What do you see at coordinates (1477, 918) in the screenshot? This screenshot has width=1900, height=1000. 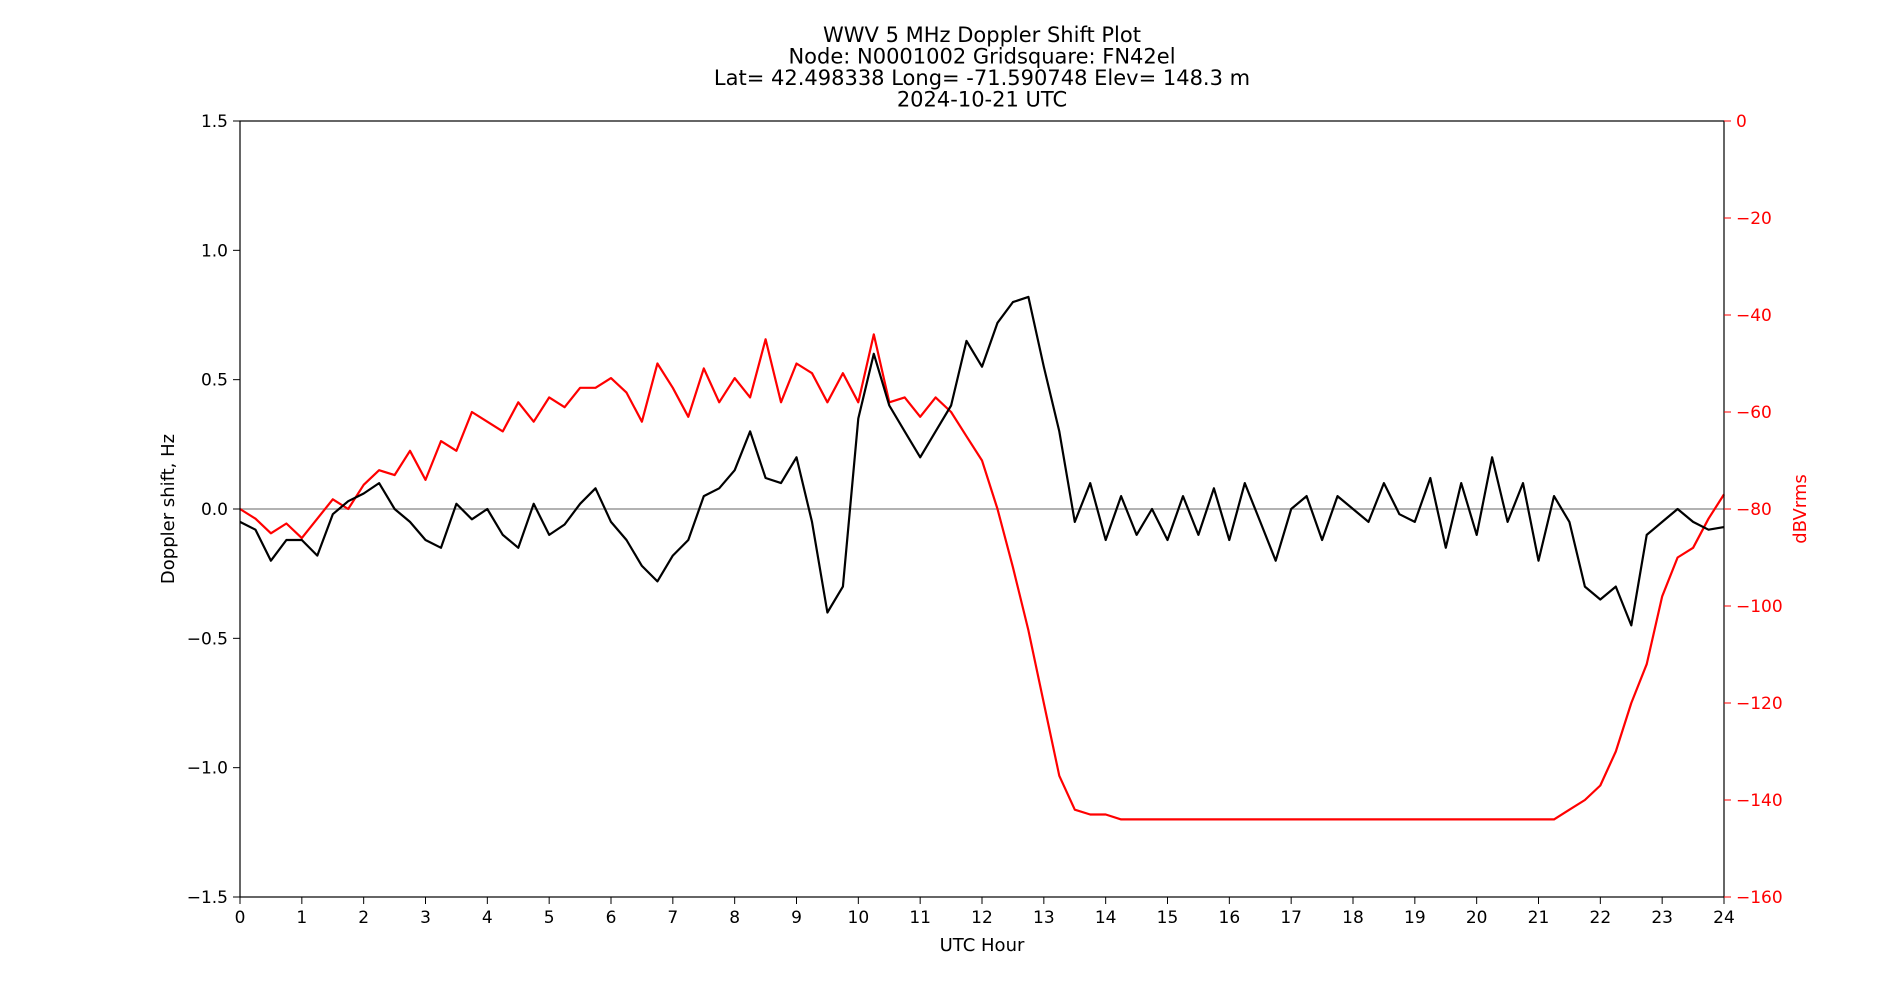 I see `x-tick-label: 20` at bounding box center [1477, 918].